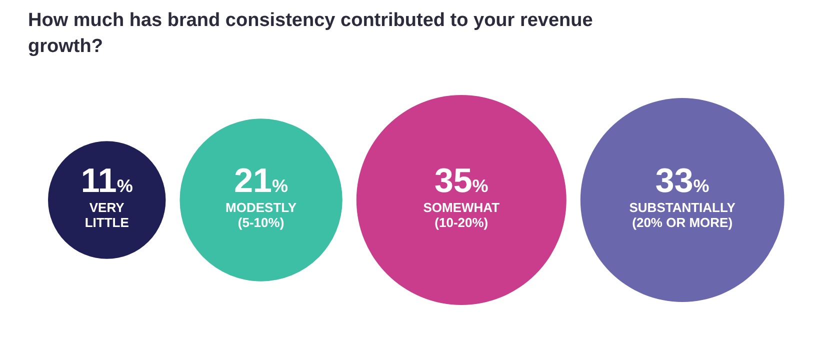 This screenshot has width=822, height=341. Describe the element at coordinates (107, 215) in the screenshot. I see `category-label: VERY LITTLE` at that location.